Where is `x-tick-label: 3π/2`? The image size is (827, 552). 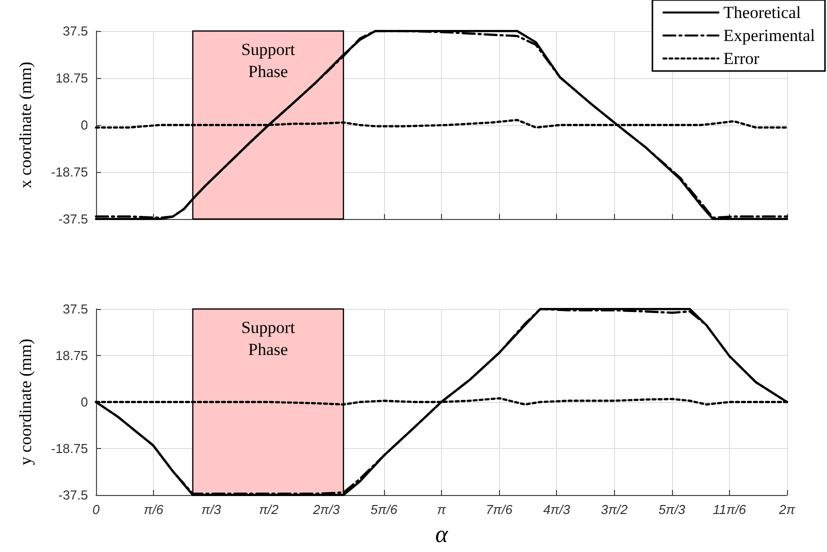
x-tick-label: 3π/2 is located at coordinates (614, 509).